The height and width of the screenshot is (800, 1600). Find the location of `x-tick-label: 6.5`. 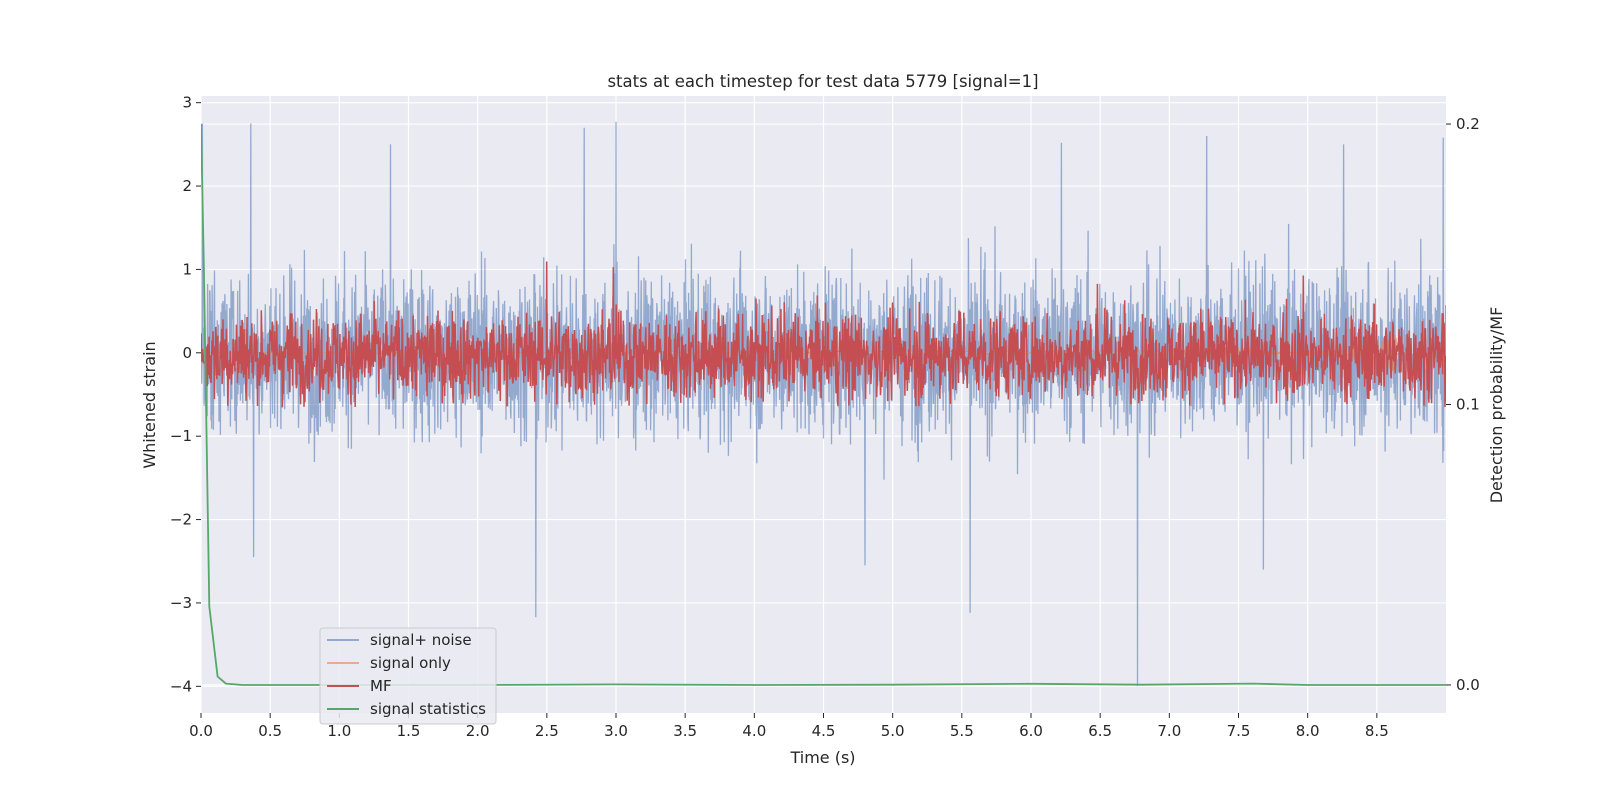

x-tick-label: 6.5 is located at coordinates (1100, 731).